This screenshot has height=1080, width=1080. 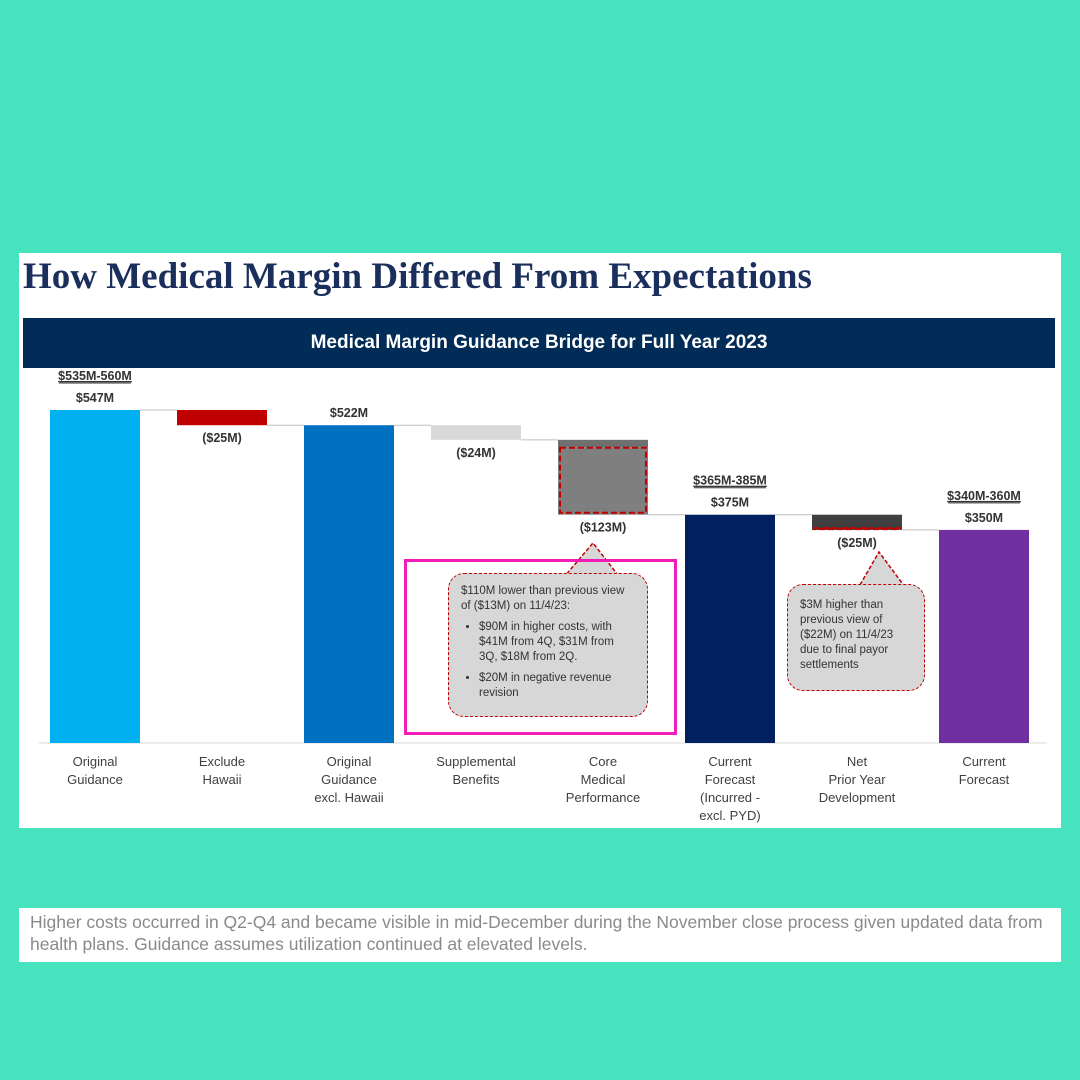 I want to click on category-label: Core, so click(x=603, y=761).